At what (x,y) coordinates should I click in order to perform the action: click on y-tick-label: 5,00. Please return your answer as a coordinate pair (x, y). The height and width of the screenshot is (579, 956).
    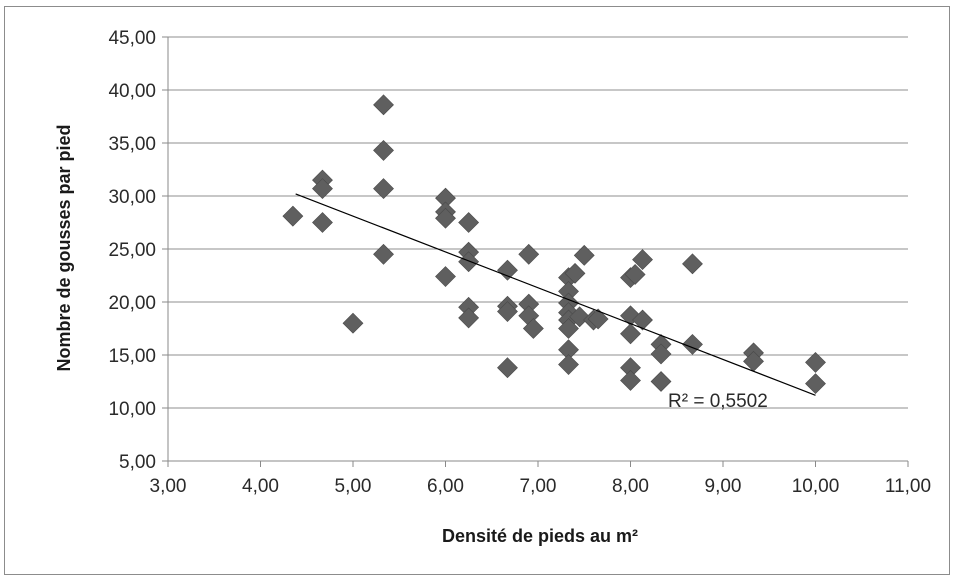
    Looking at the image, I should click on (137, 462).